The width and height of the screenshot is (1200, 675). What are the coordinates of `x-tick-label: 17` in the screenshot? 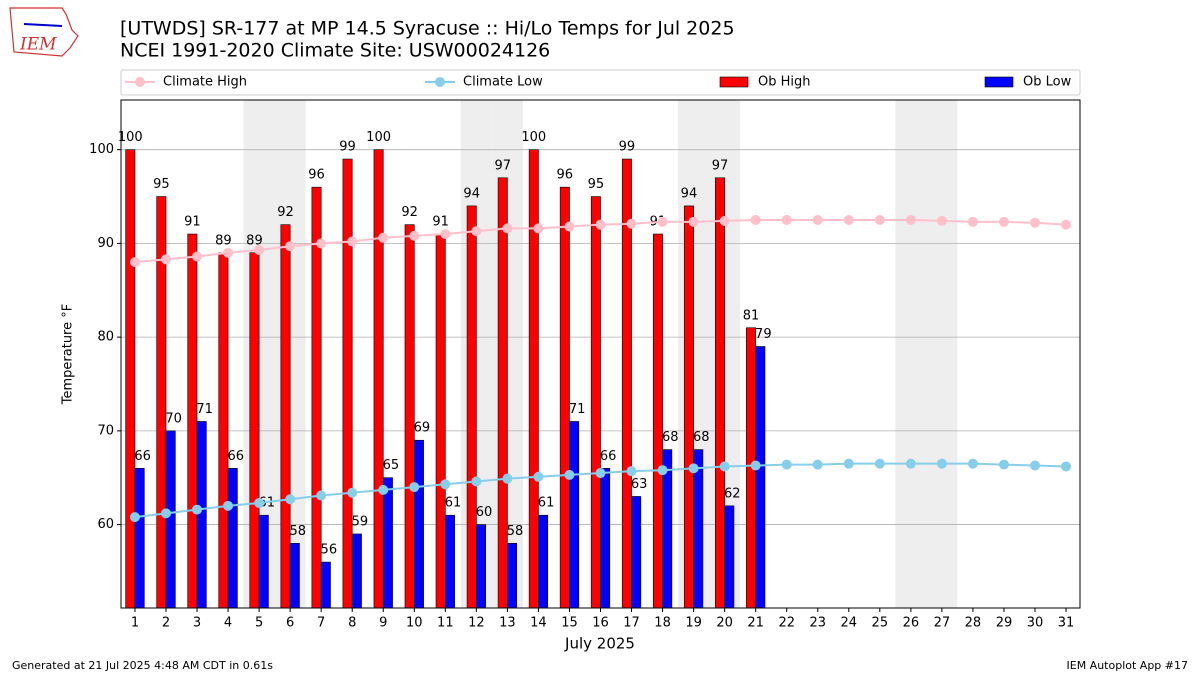 It's located at (631, 623).